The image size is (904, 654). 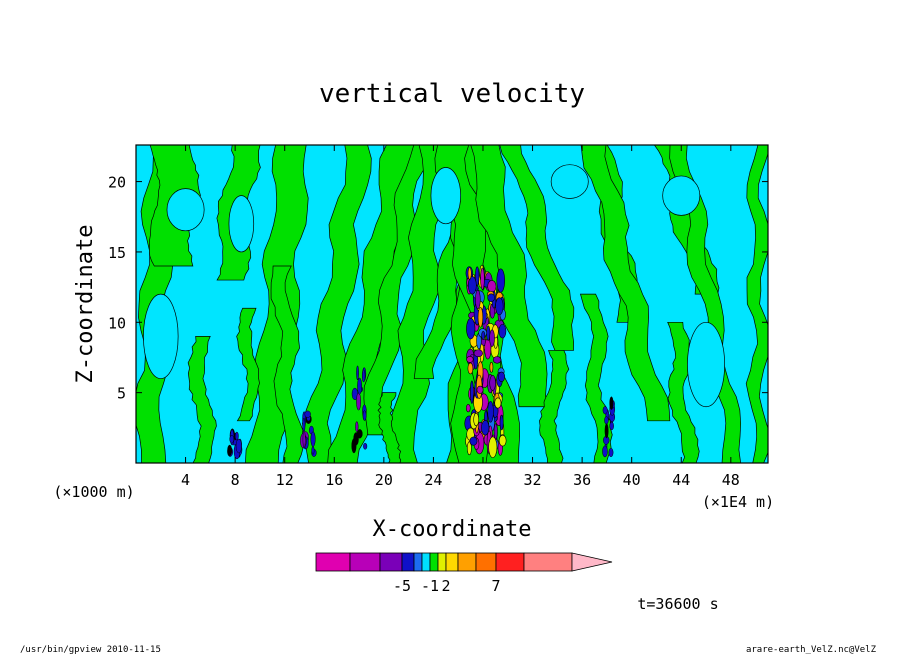 What do you see at coordinates (731, 480) in the screenshot?
I see `x-tick-label: 48` at bounding box center [731, 480].